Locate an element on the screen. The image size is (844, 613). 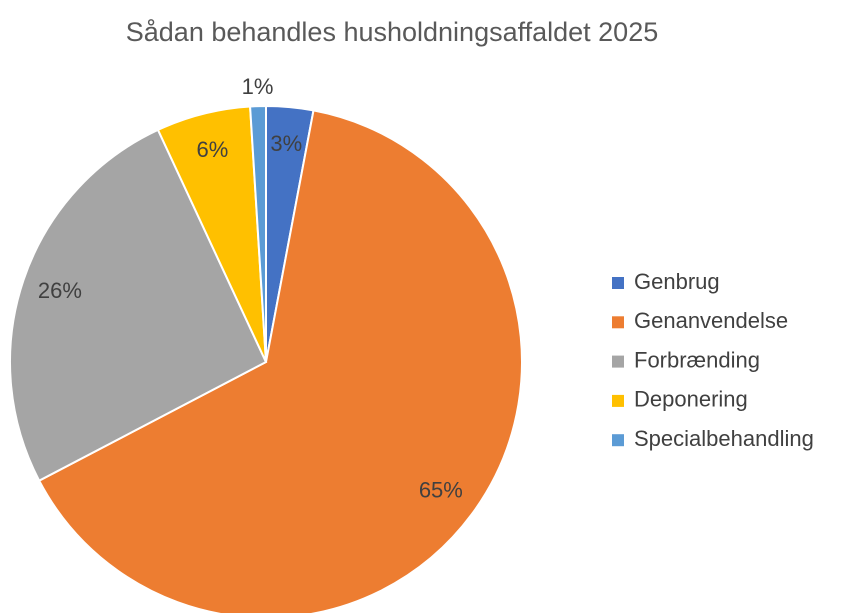
legend-label: Deponering is located at coordinates (691, 399).